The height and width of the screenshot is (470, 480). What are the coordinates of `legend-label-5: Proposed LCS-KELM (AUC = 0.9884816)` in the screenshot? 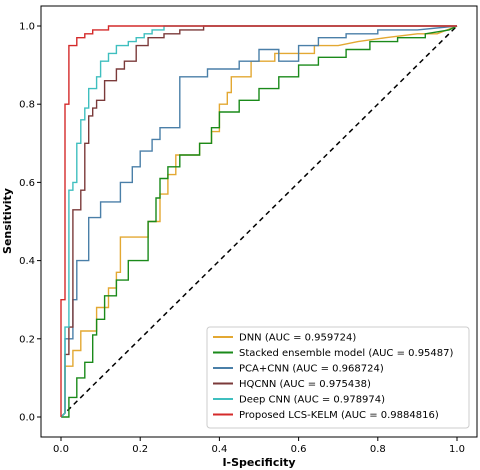 It's located at (339, 415).